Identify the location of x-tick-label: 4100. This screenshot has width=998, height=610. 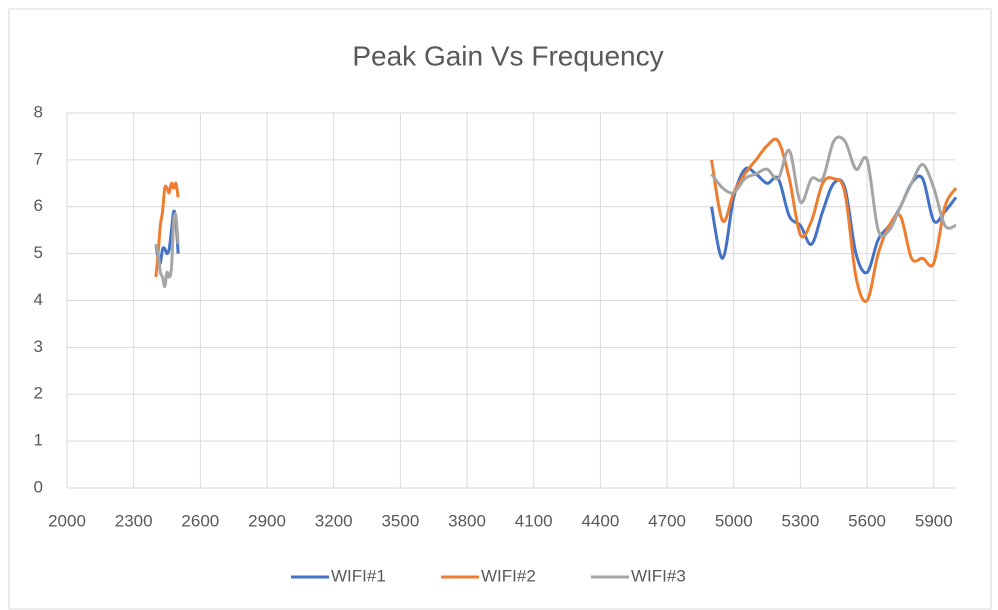
(534, 520).